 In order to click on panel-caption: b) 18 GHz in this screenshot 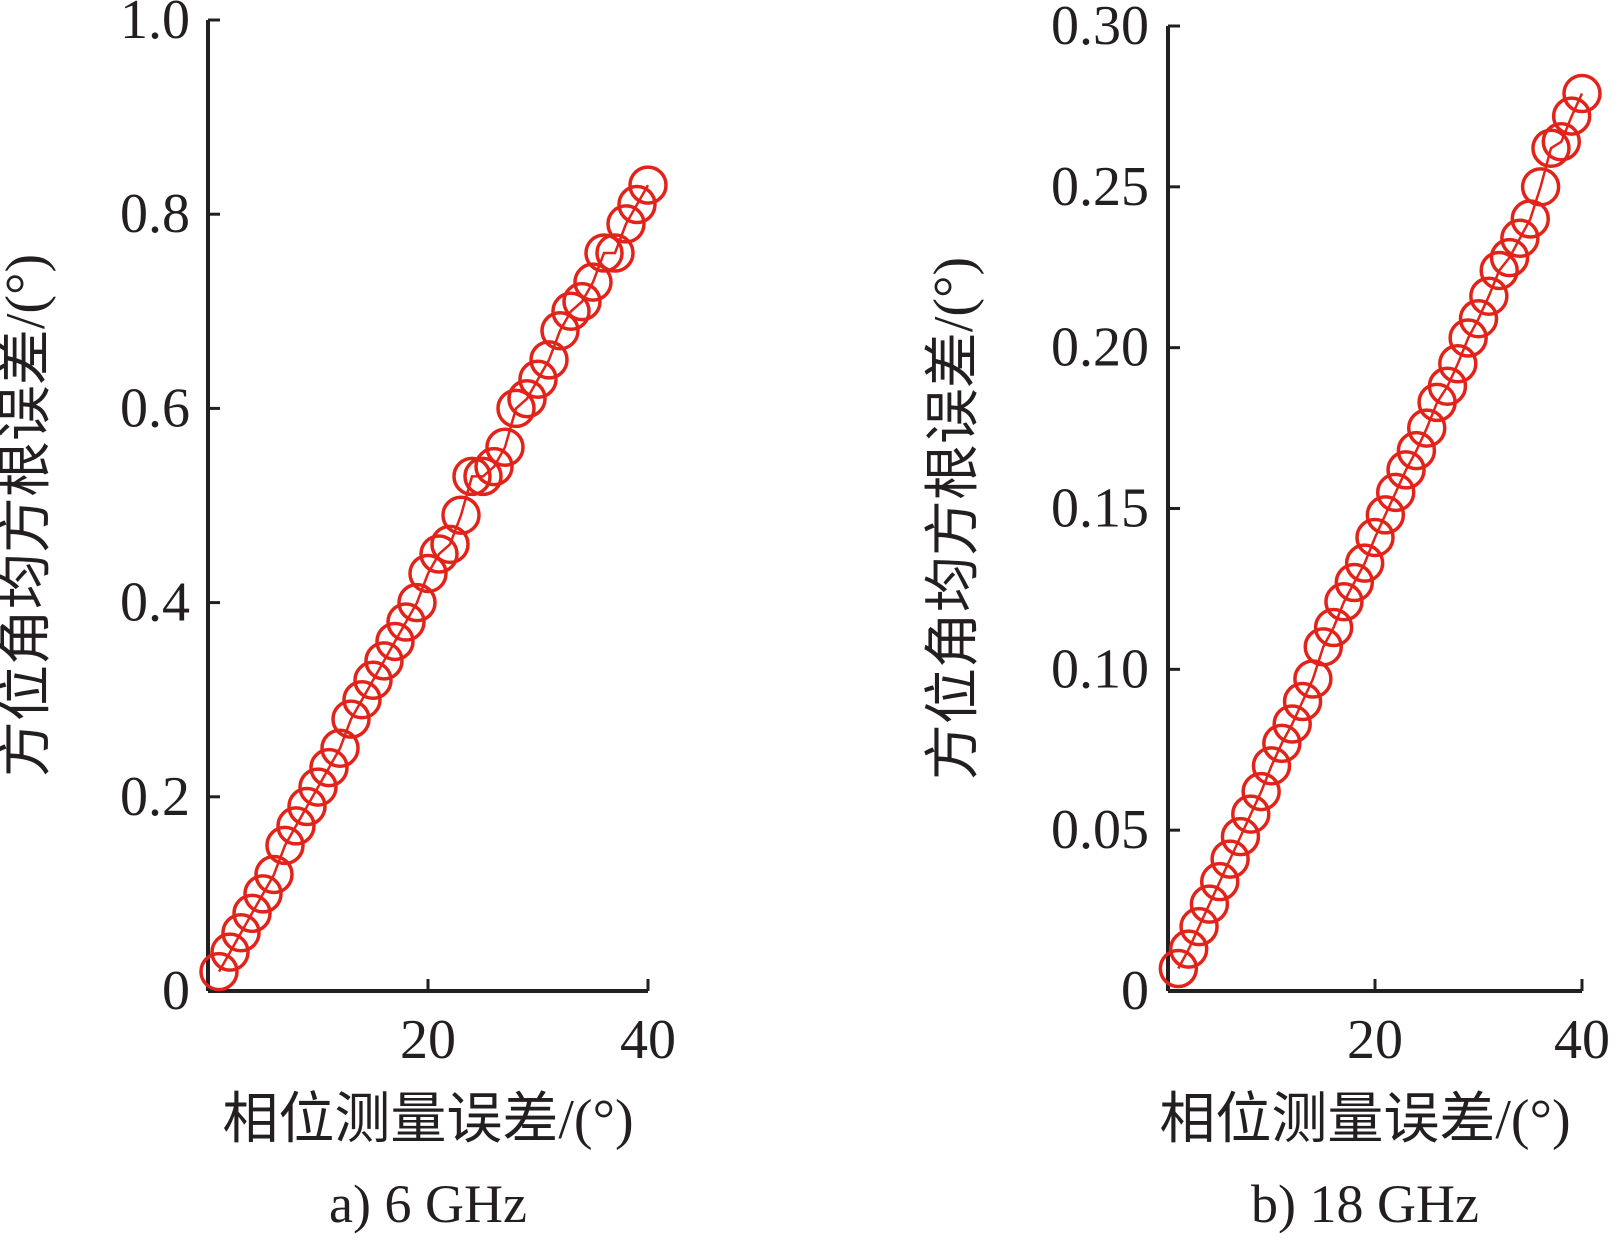, I will do `click(1365, 1204)`.